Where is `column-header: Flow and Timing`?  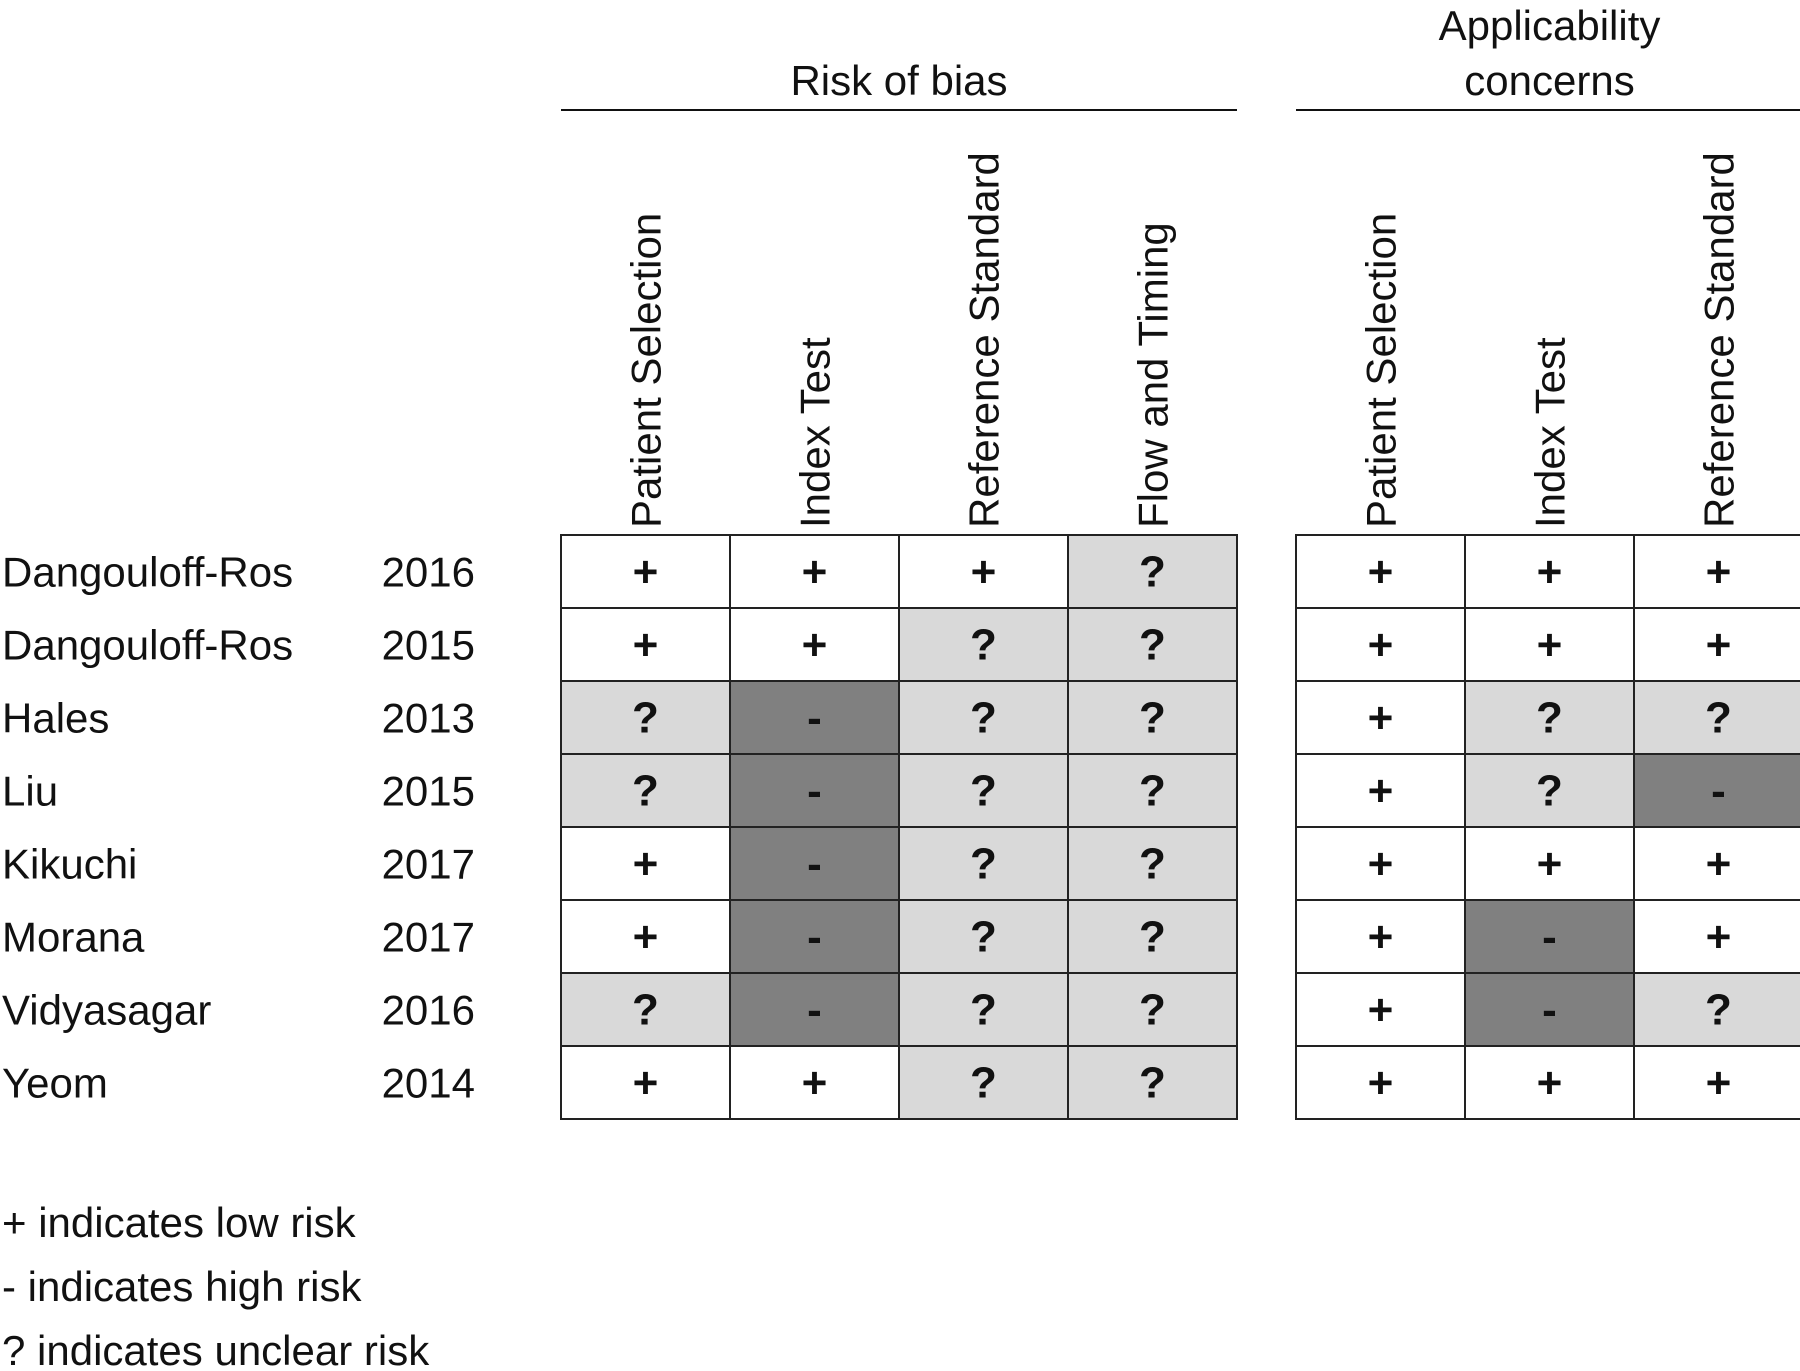 column-header: Flow and Timing is located at coordinates (1153, 375).